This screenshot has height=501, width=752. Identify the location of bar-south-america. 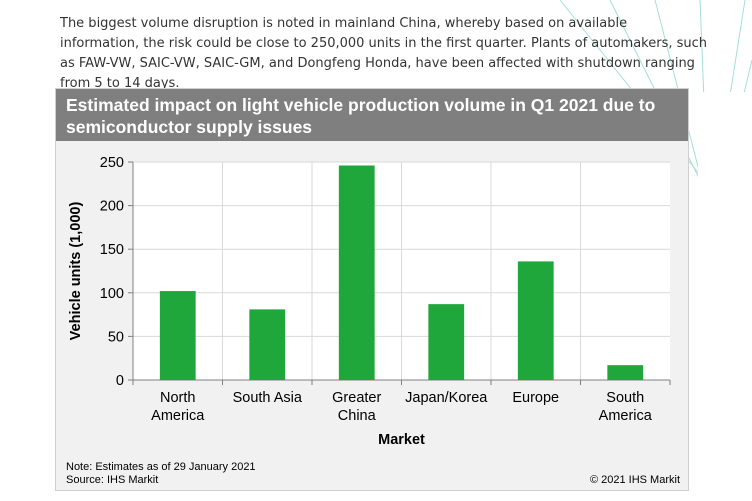
(625, 372).